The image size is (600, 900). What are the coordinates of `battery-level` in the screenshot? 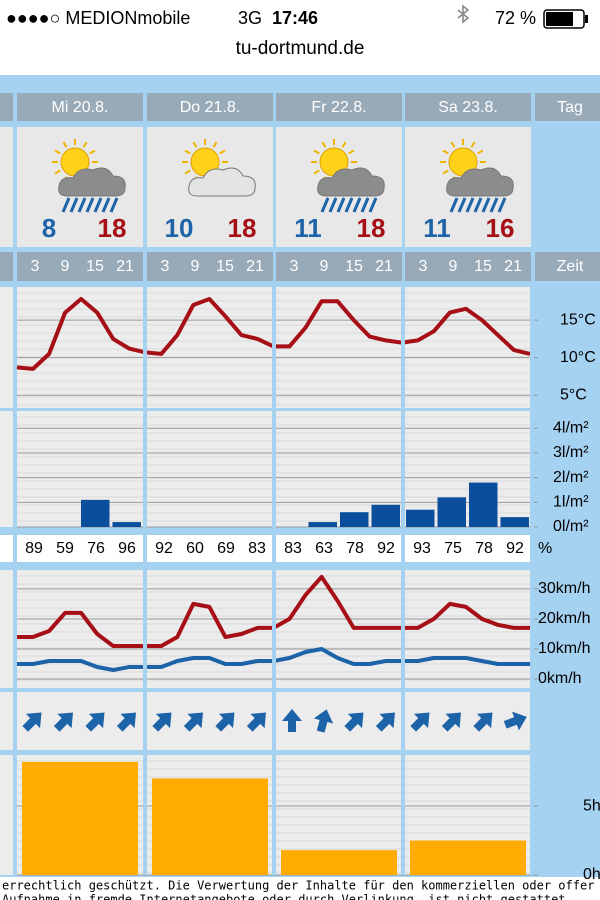 It's located at (559, 19).